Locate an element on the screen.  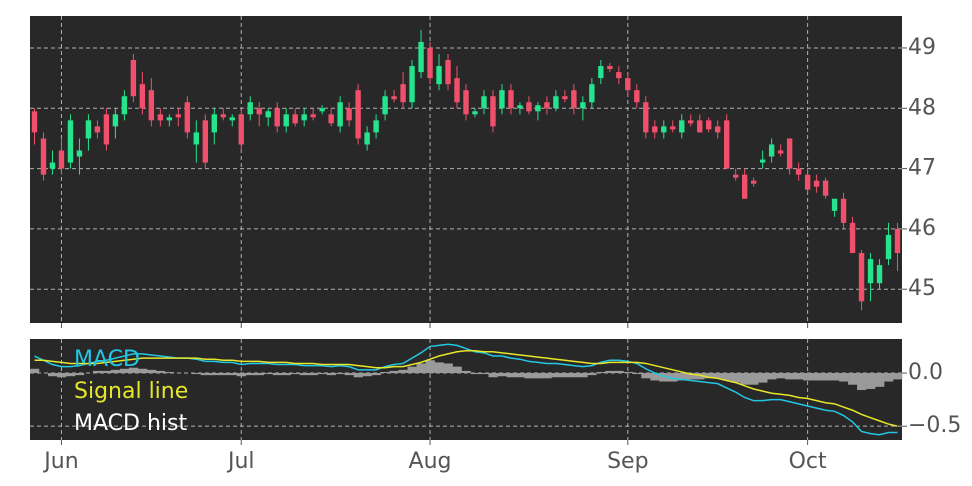
x-tick-label: Jul is located at coordinates (240, 461).